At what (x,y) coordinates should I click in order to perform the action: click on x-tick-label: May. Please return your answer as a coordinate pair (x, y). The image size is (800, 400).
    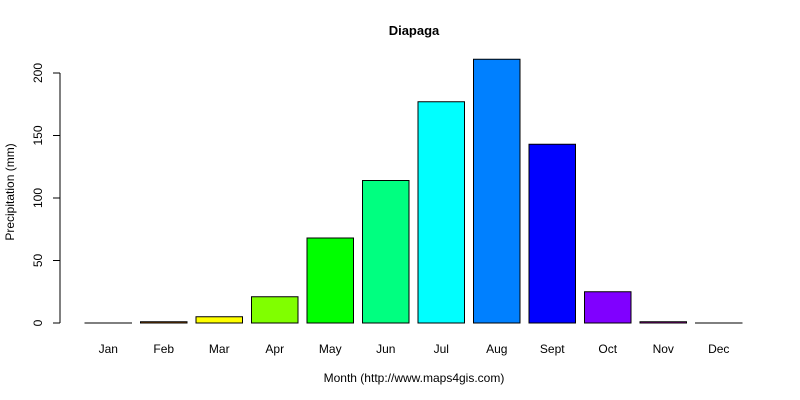
    Looking at the image, I should click on (330, 349).